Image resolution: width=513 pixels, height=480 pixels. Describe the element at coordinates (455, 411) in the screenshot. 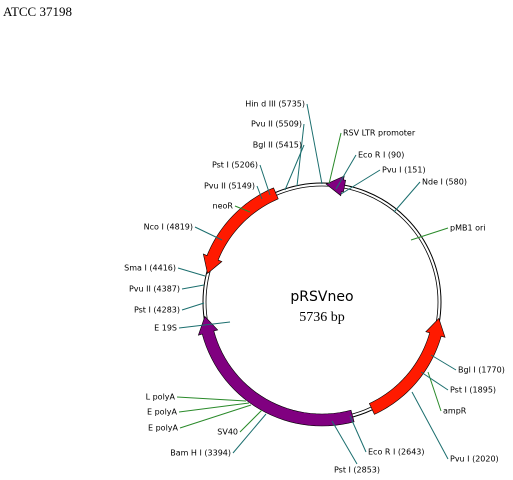

I see `site-label: ampR` at that location.